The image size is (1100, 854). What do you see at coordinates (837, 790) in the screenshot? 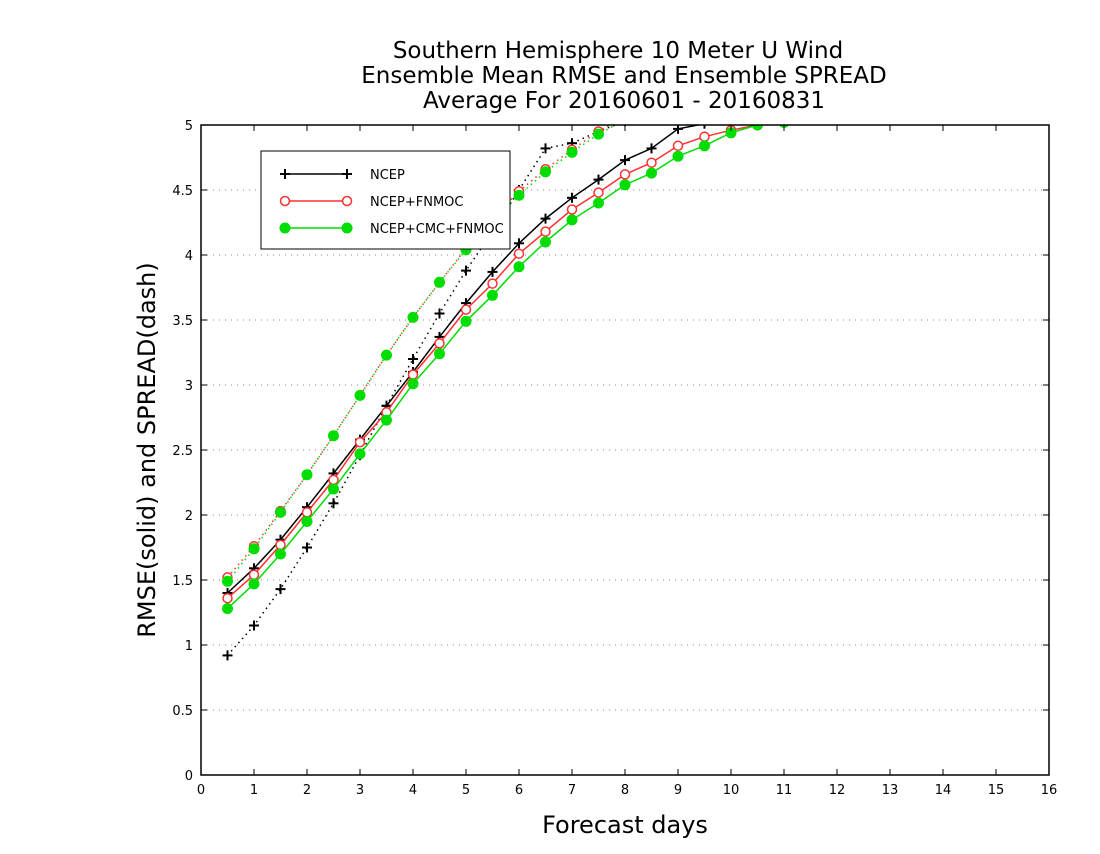
I see `x-tick-label: 12` at bounding box center [837, 790].